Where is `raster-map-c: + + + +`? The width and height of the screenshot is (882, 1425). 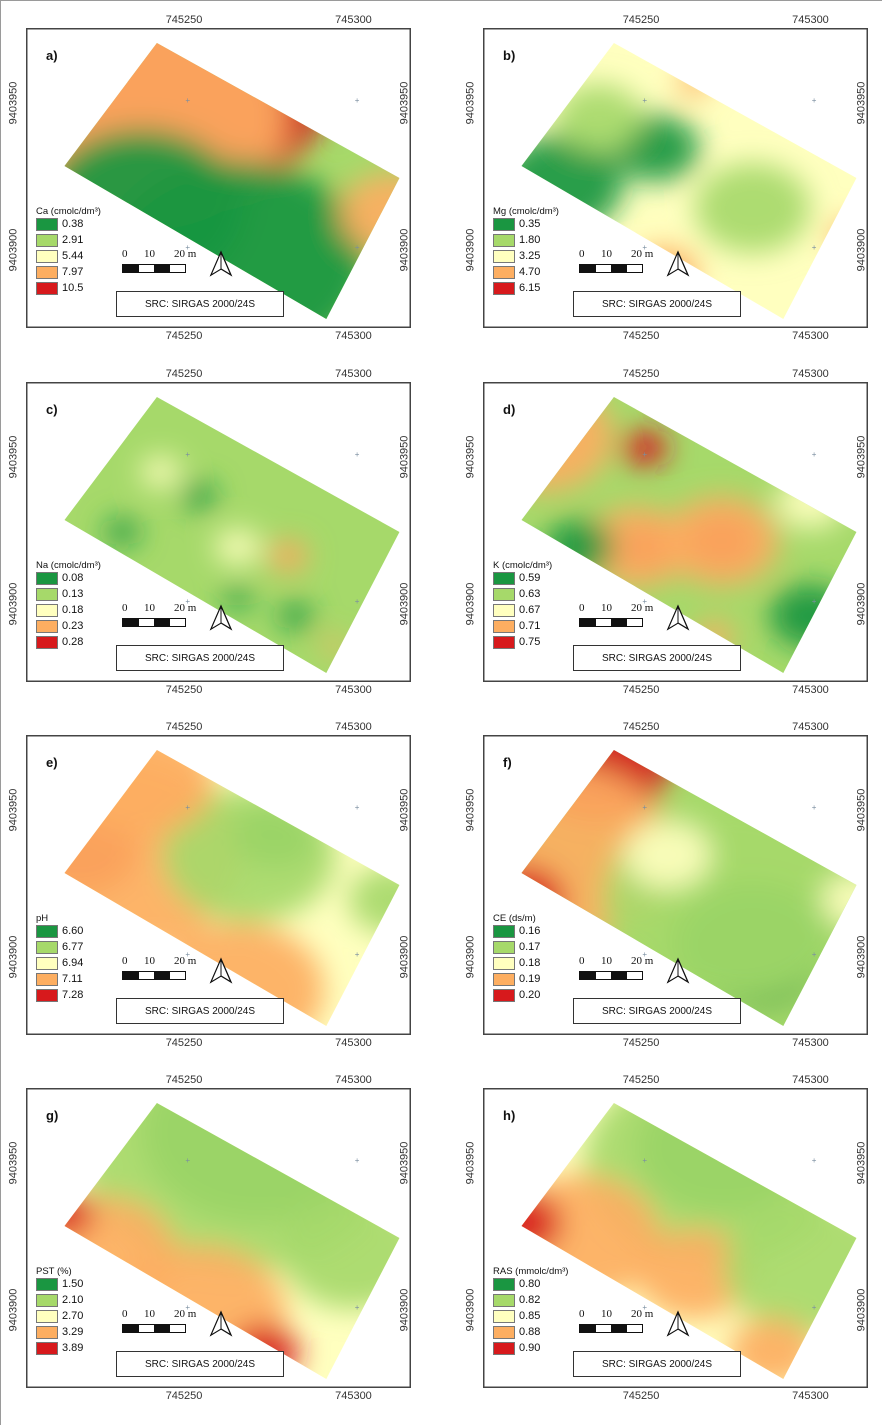
raster-map-c: + + + + is located at coordinates (218, 532).